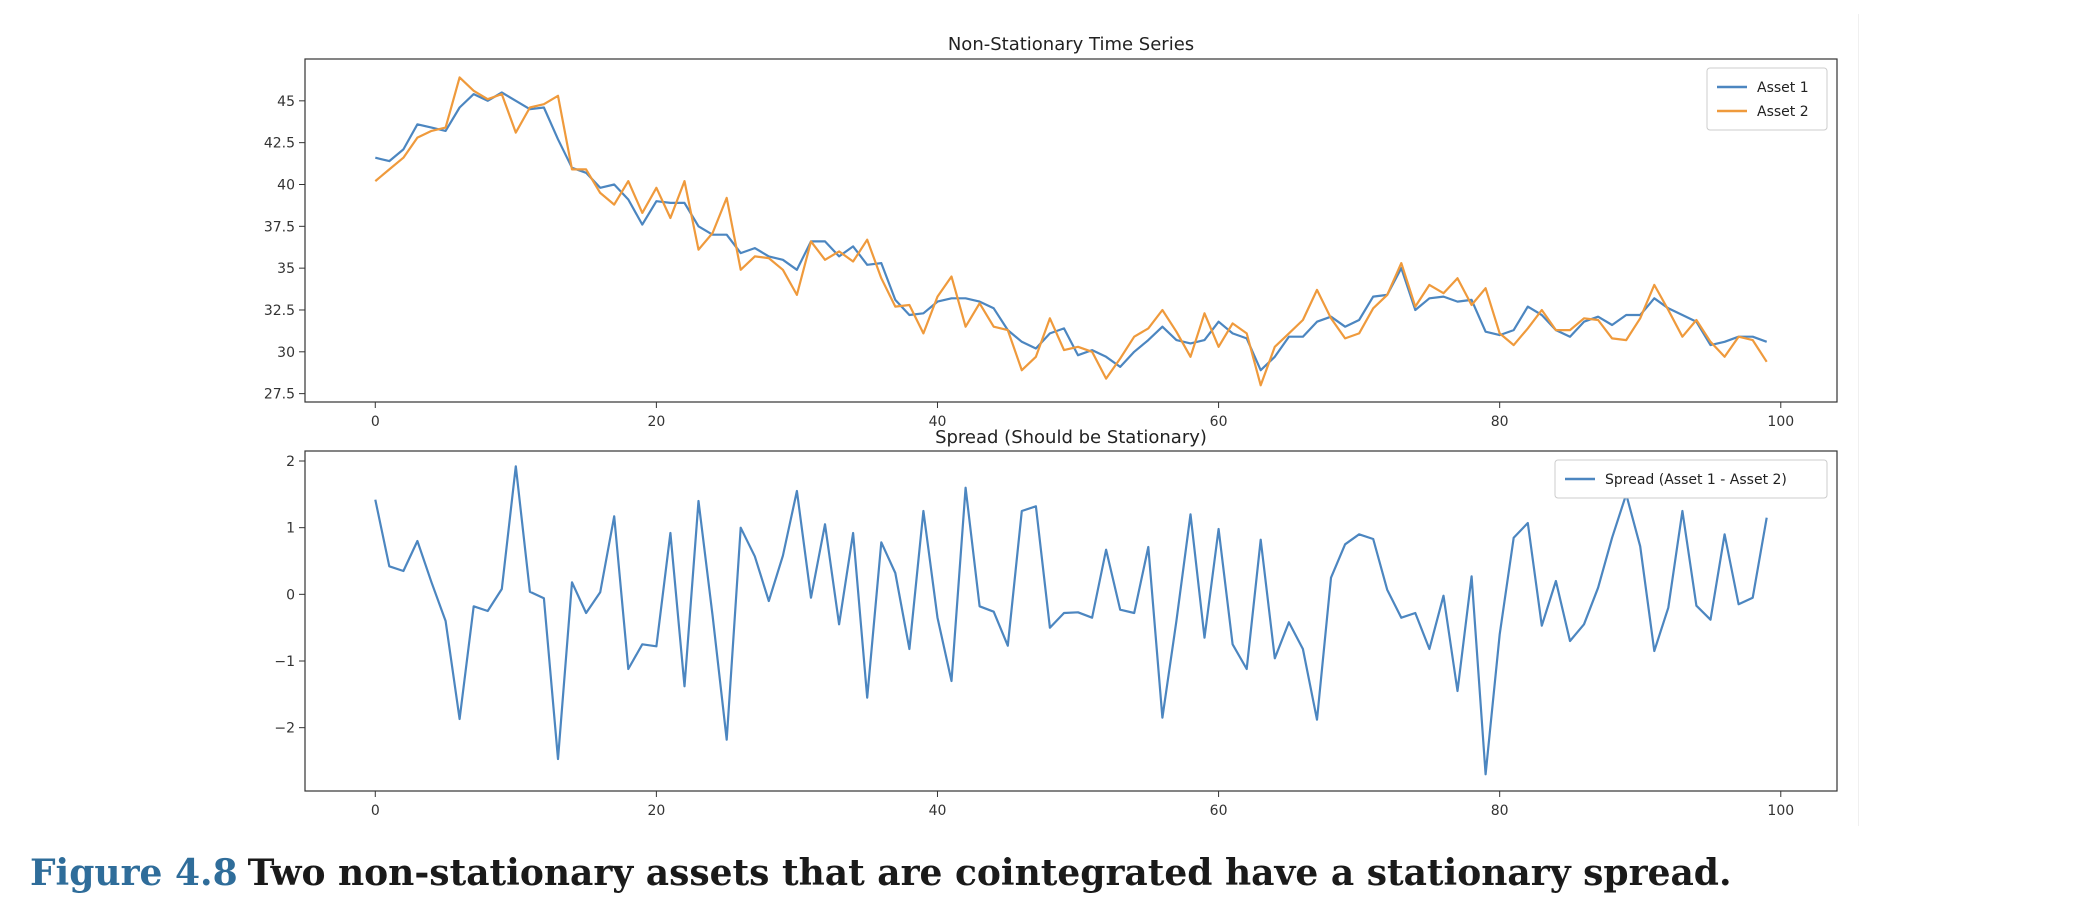  What do you see at coordinates (290, 462) in the screenshot?
I see `y-tick-label: 2` at bounding box center [290, 462].